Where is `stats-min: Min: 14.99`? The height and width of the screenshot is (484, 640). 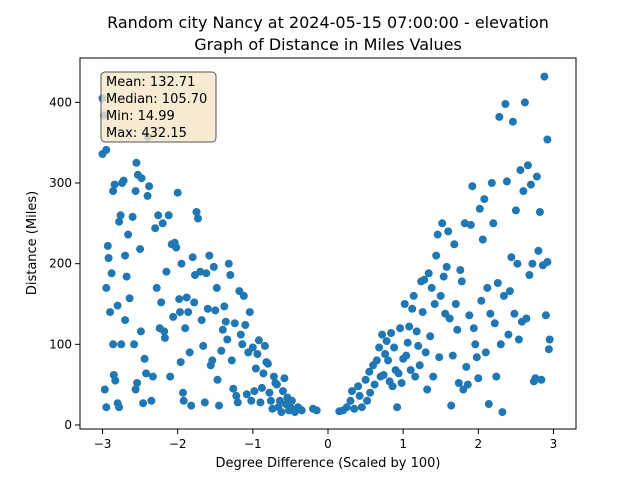 stats-min: Min: 14.99 is located at coordinates (140, 116).